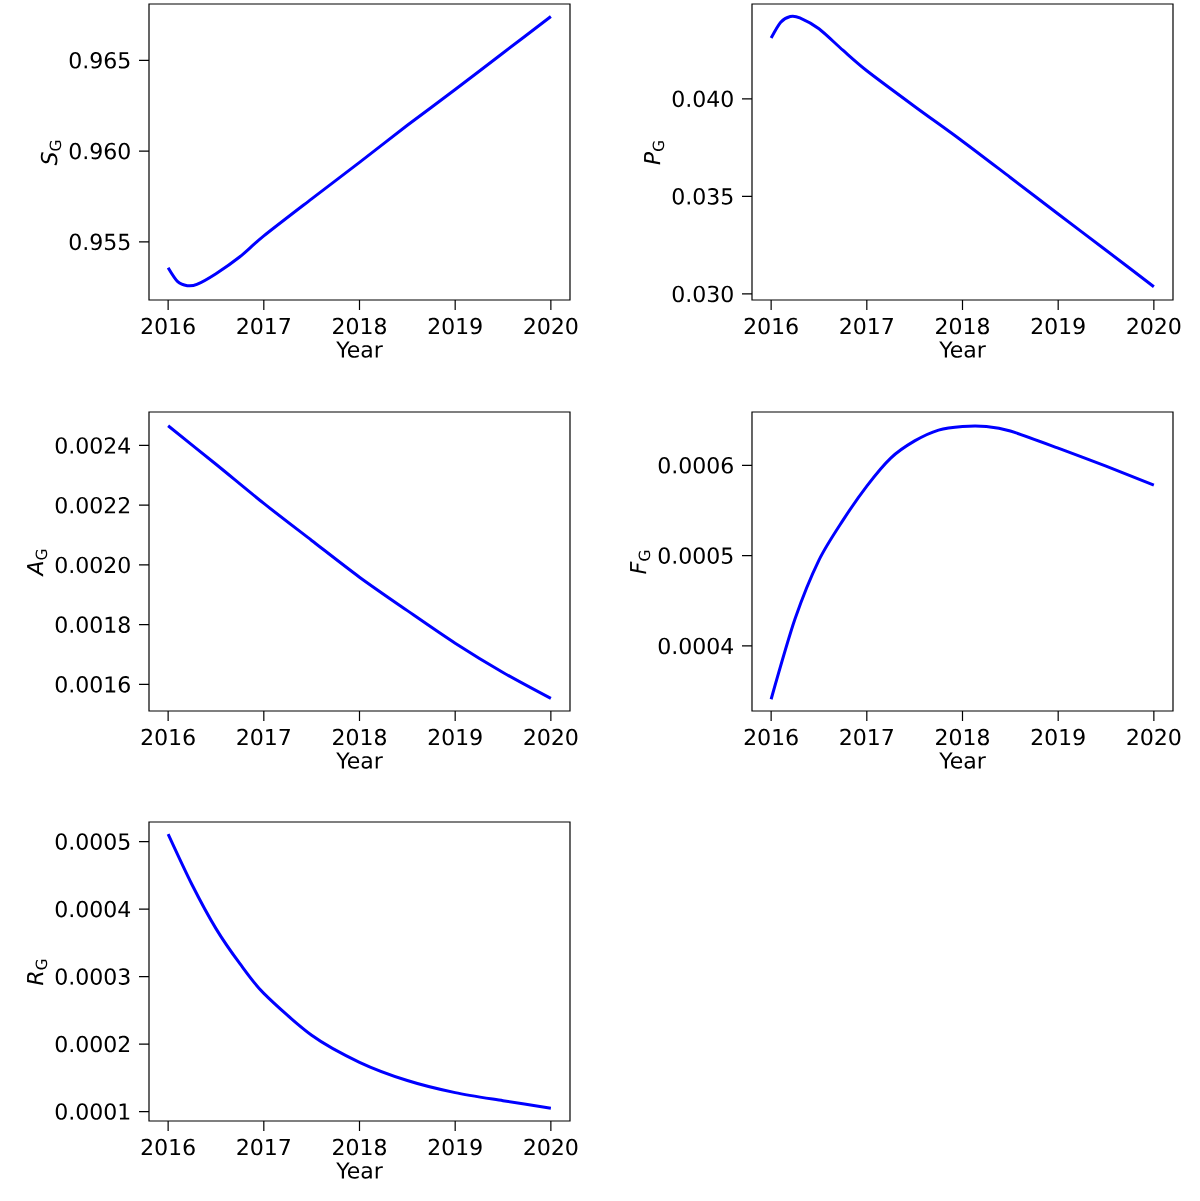  I want to click on y-axis-title: R$_{G}$, so click(37, 972).